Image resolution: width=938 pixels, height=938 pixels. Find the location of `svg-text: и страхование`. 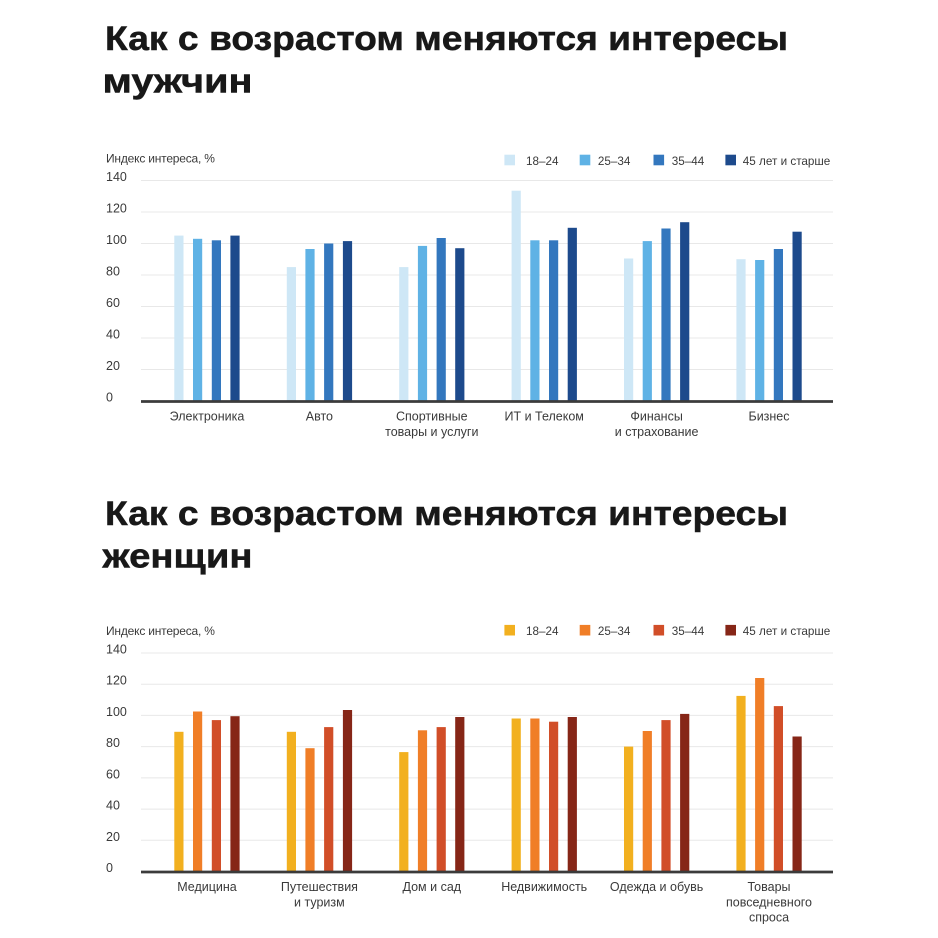

svg-text: и страхование is located at coordinates (657, 432).